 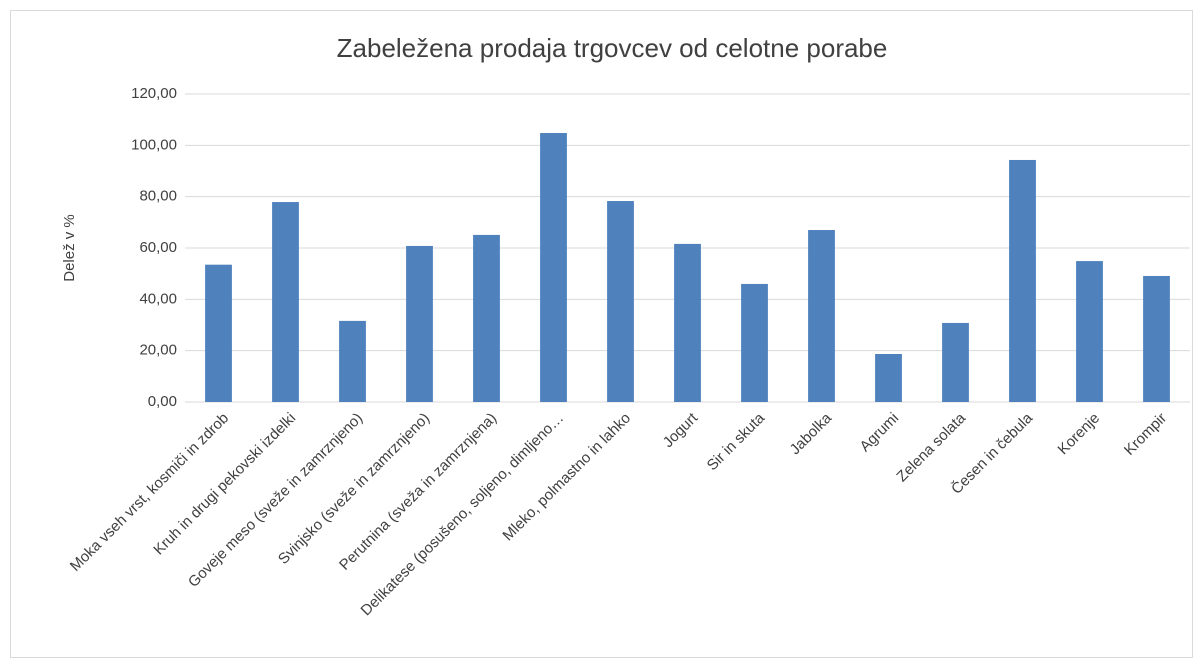 What do you see at coordinates (69, 248) in the screenshot?
I see `y-axis-label: Delež v %` at bounding box center [69, 248].